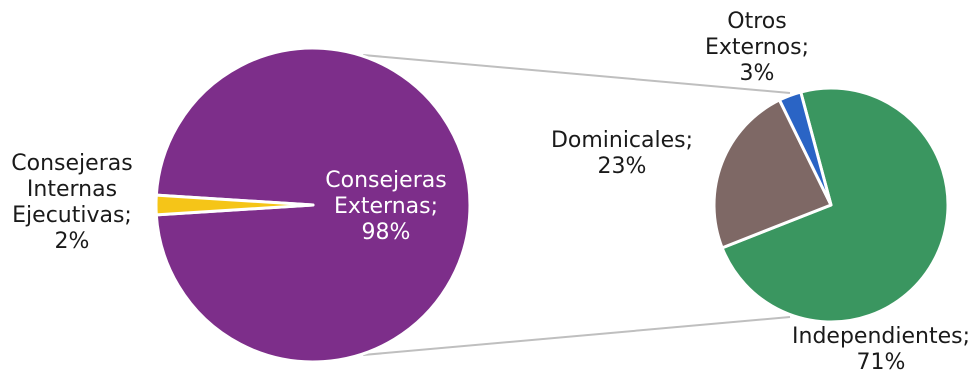 This screenshot has width=976, height=381. I want to click on data-label-consejeras-internas-ejecutivas: Consejeras Internas Ejecutivas; 2%, so click(71, 202).